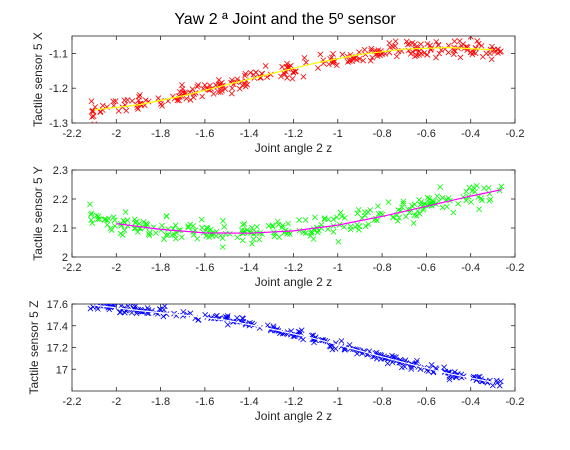  What do you see at coordinates (57, 349) in the screenshot?
I see `y-tick-label: 17.2` at bounding box center [57, 349].